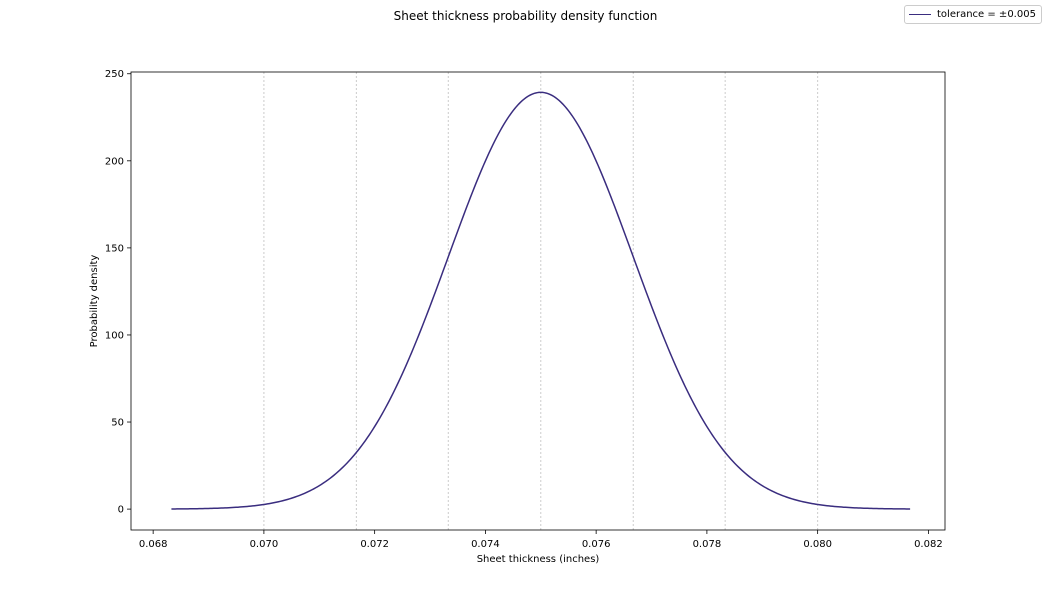  Describe the element at coordinates (541, 540) in the screenshot. I see `x-axis: 0.068 0.070 0.072 0.074 0.076 0.078 0.080 0.082` at that location.